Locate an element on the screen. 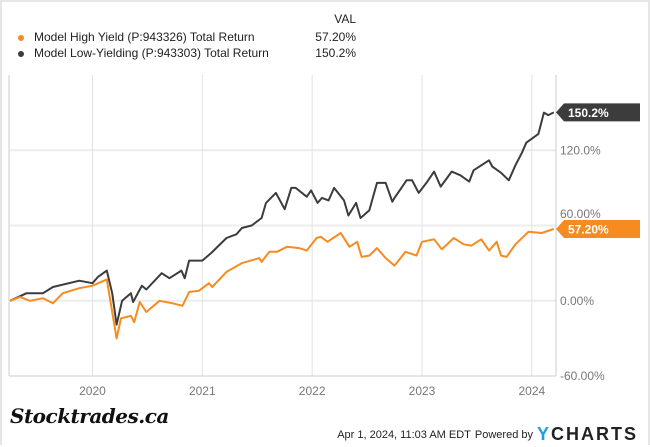 The height and width of the screenshot is (447, 650). x-tick-label: 2024 is located at coordinates (531, 391).